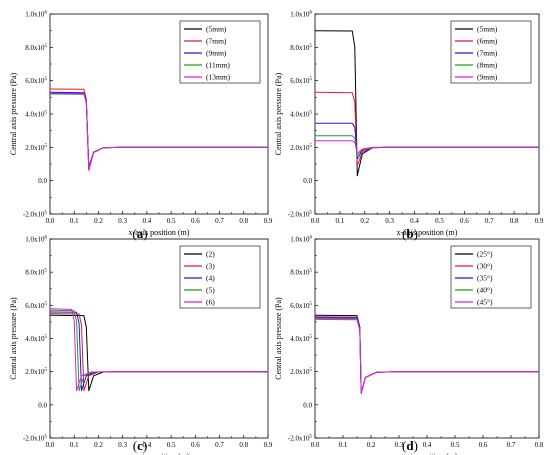 The width and height of the screenshot is (550, 455). What do you see at coordinates (210, 290) in the screenshot?
I see `legend-entry: (5)` at bounding box center [210, 290].